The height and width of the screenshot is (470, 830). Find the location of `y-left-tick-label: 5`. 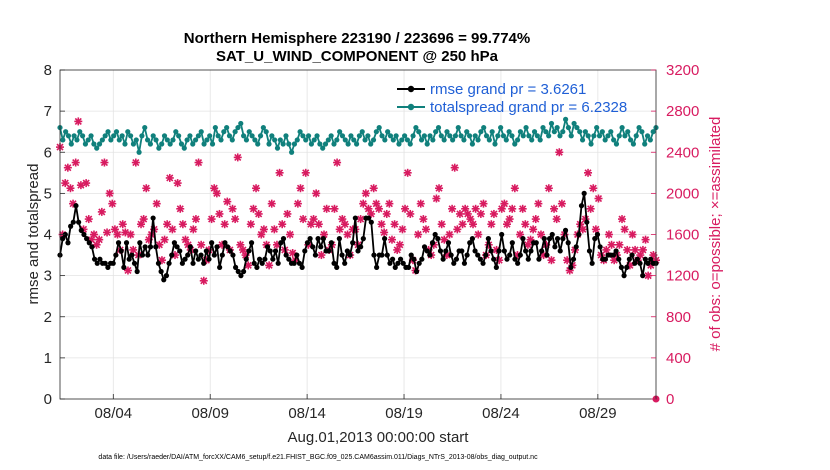

y-left-tick-label: 5 is located at coordinates (48, 193).